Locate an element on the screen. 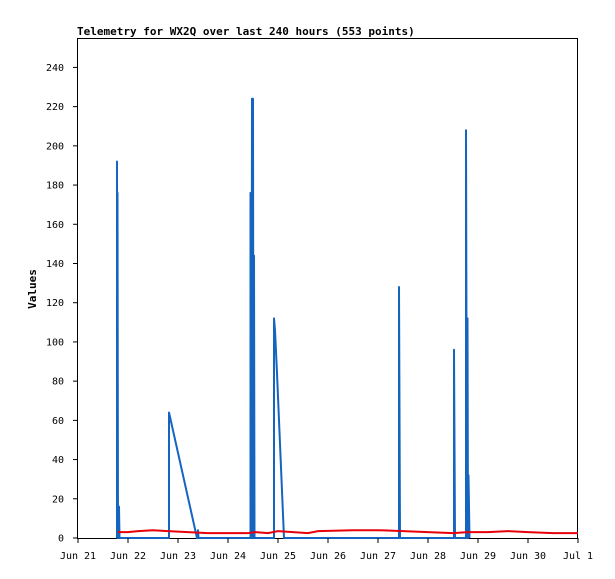 The width and height of the screenshot is (615, 579). y-tick-label: 60 is located at coordinates (58, 421).